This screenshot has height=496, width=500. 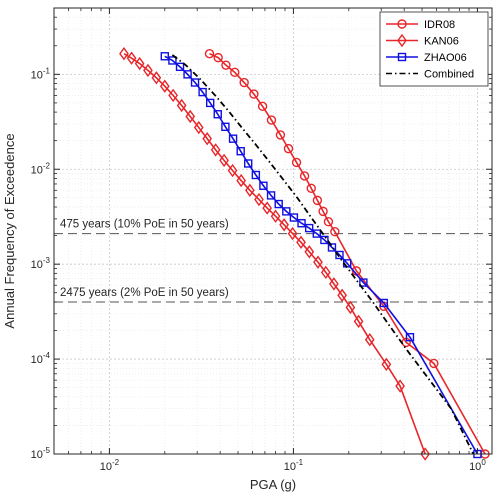 I want to click on y-tick-label-exponent: -1, so click(x=47, y=70).